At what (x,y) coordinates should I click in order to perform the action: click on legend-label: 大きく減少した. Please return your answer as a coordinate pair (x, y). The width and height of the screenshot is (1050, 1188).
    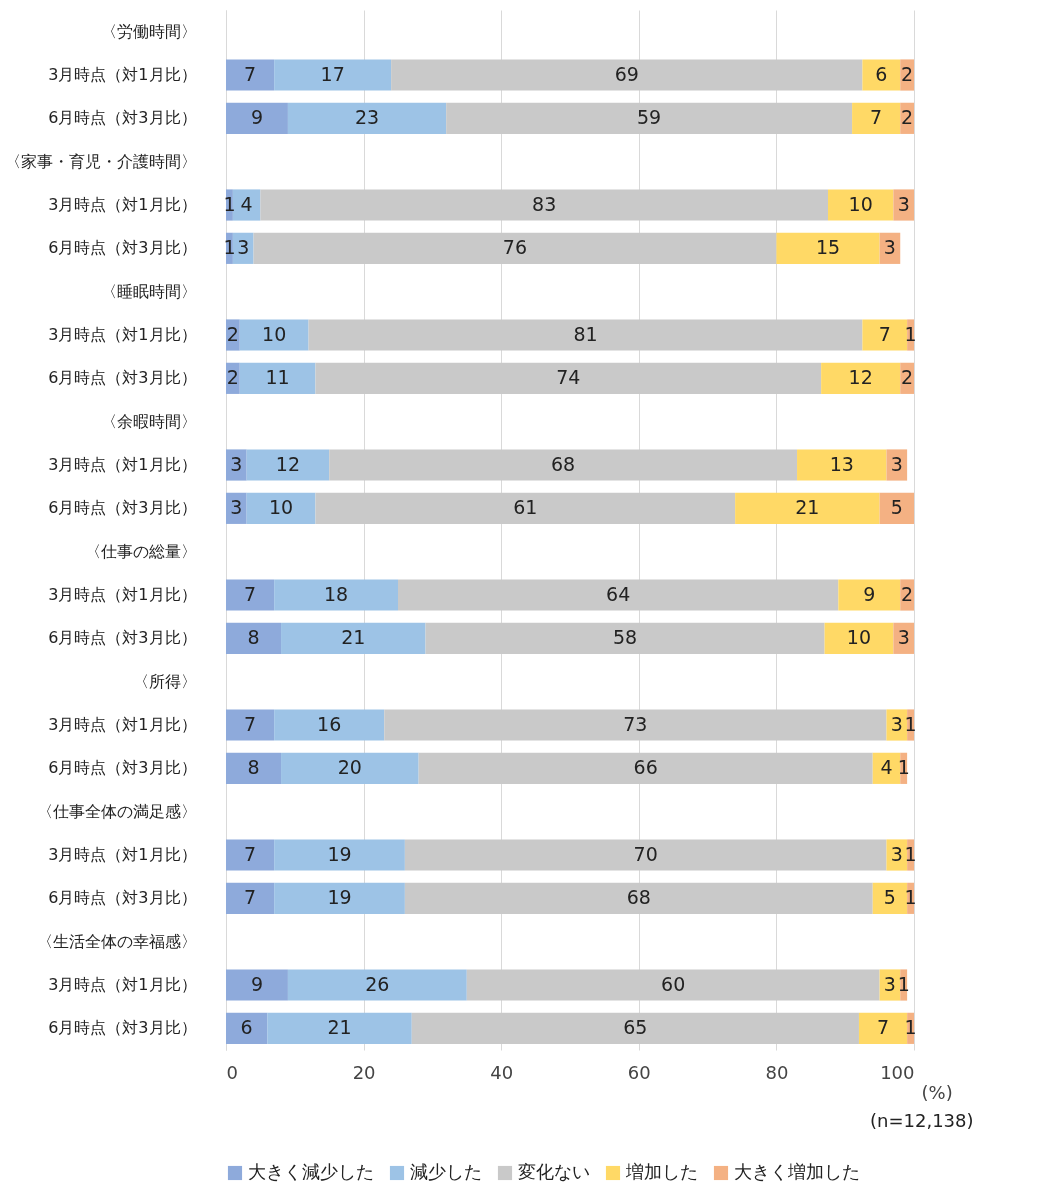
    Looking at the image, I should click on (311, 1171).